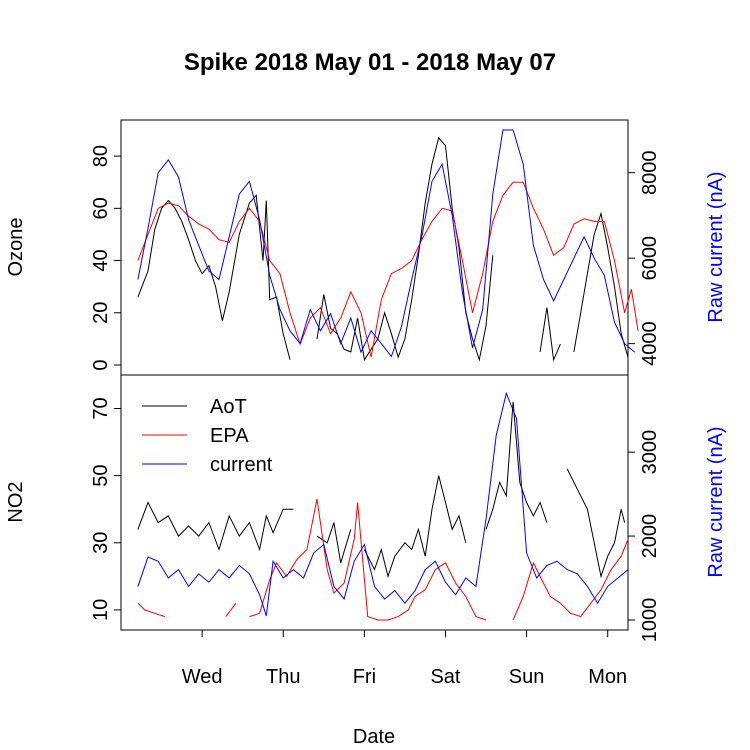  What do you see at coordinates (374, 737) in the screenshot?
I see `x-axis-label: Date` at bounding box center [374, 737].